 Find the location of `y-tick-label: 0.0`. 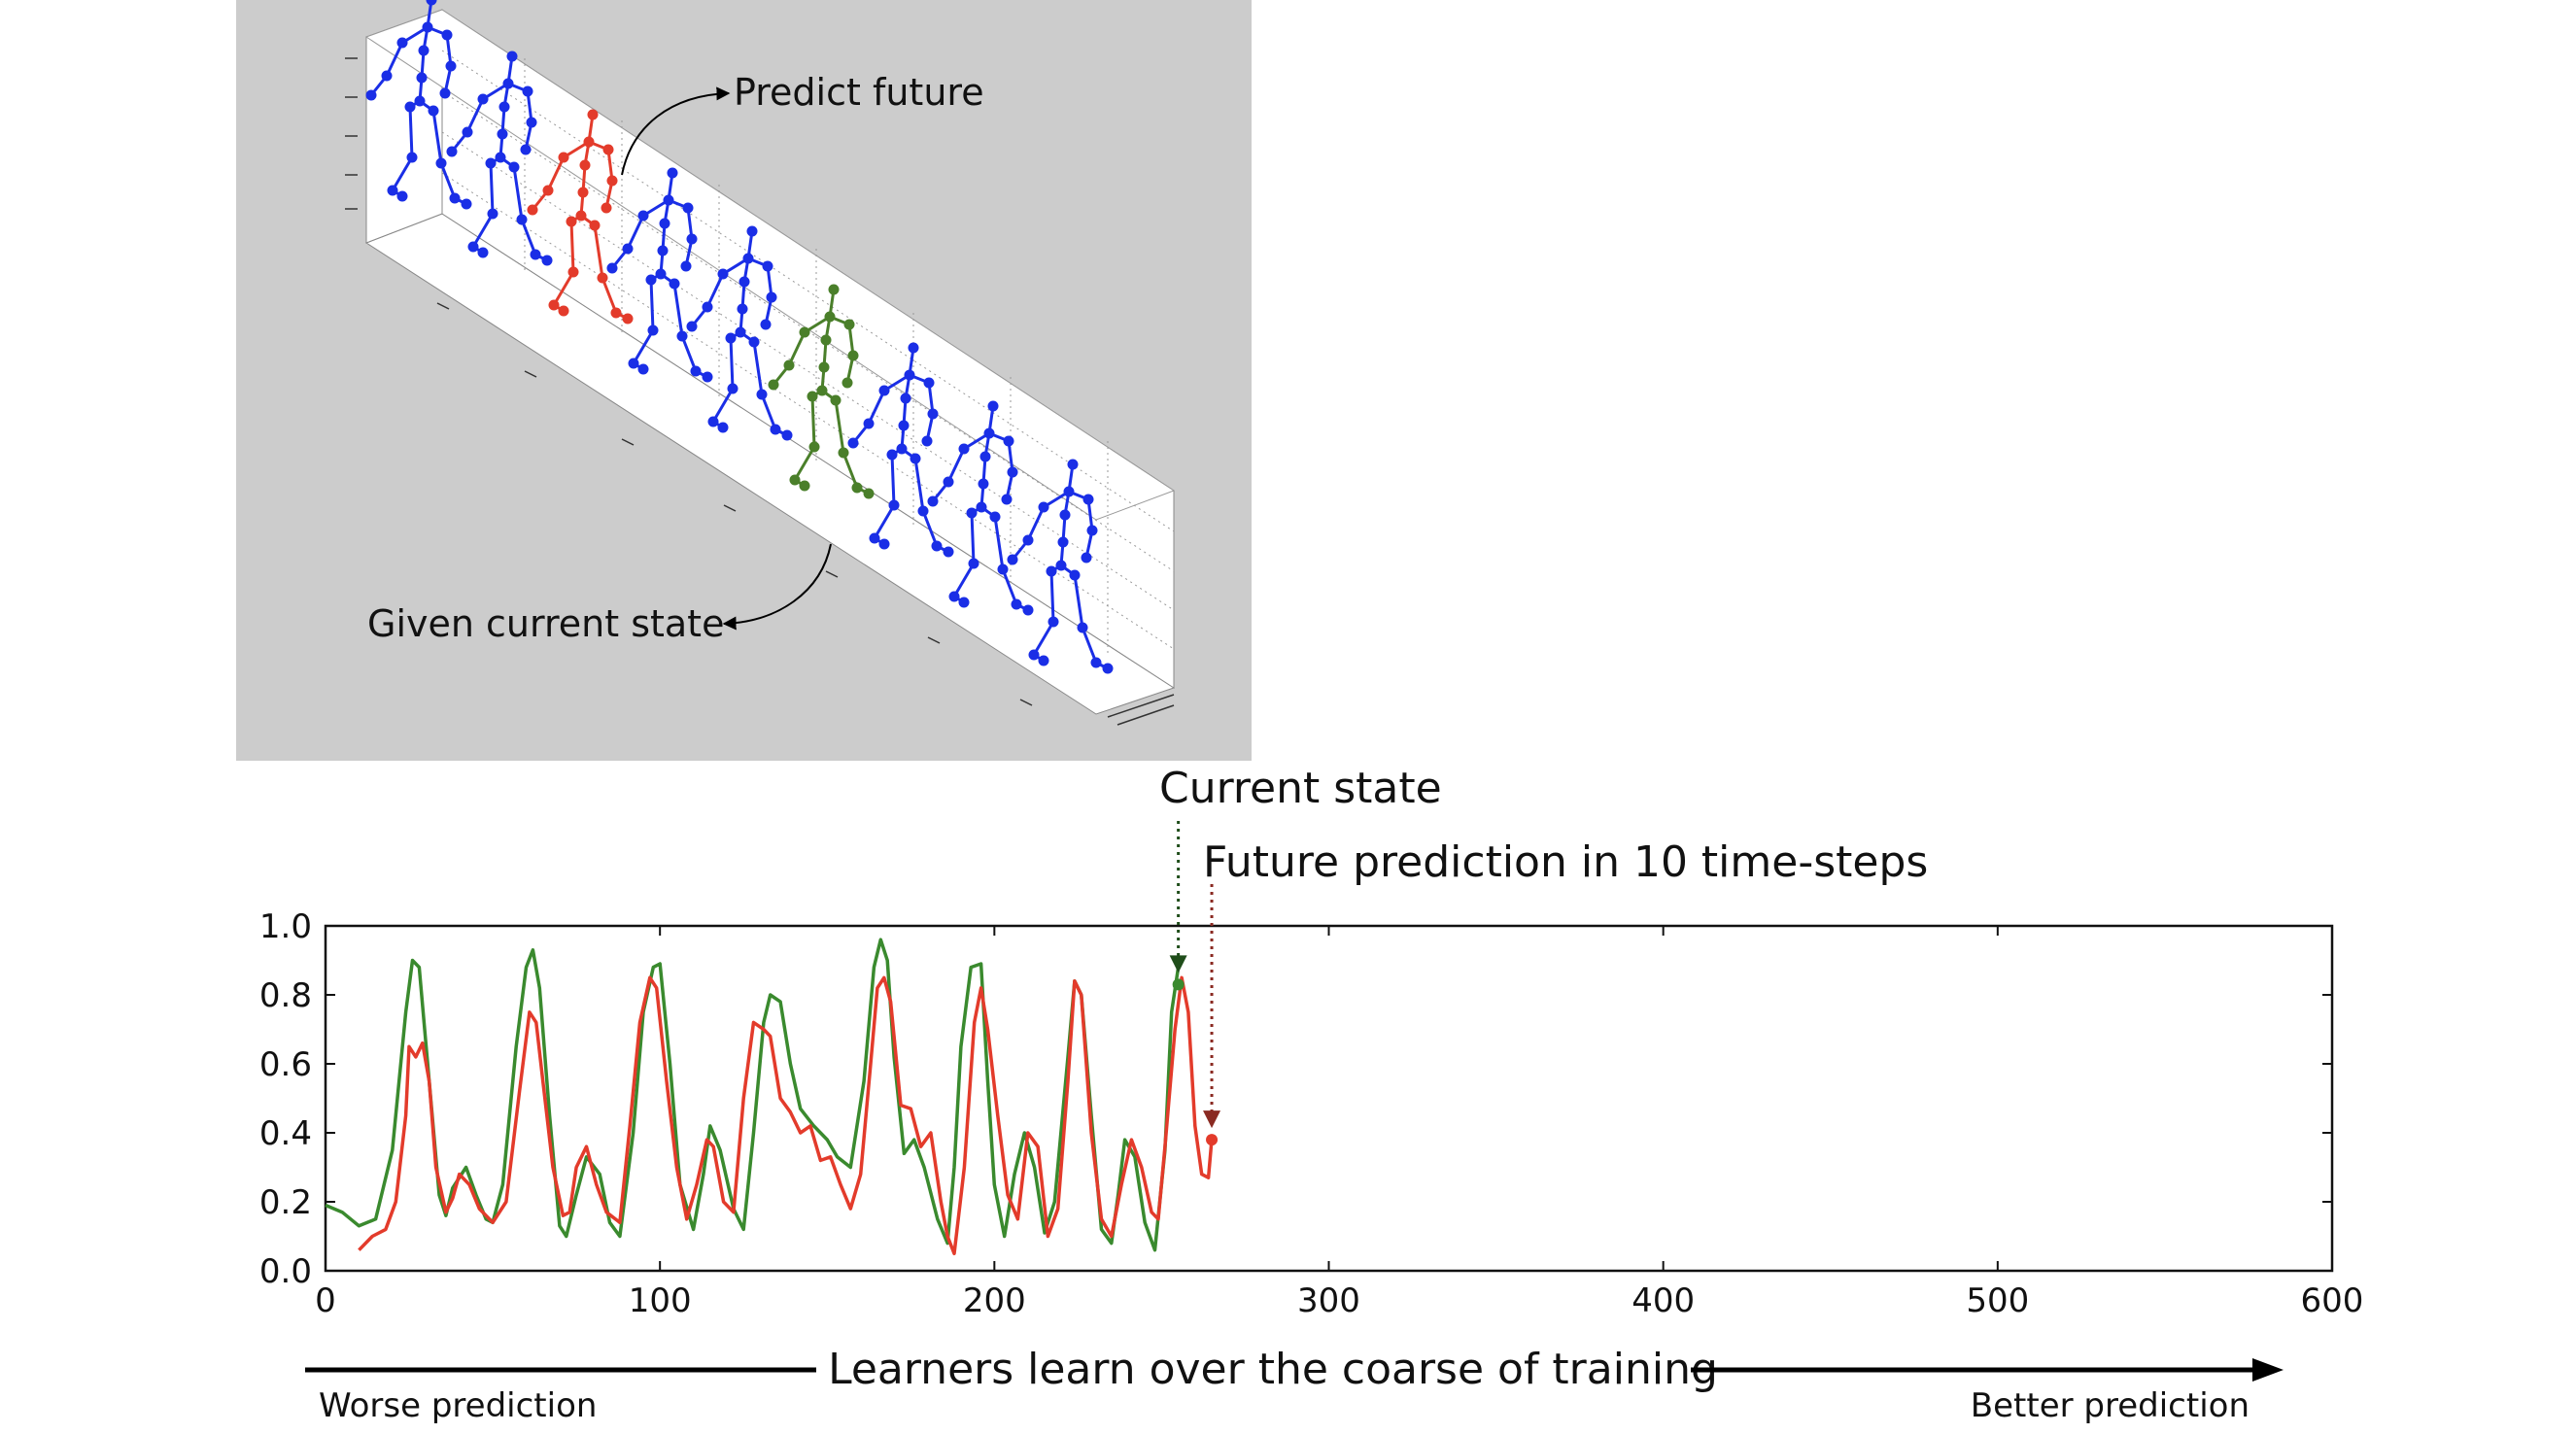

y-tick-label: 0.0 is located at coordinates (285, 1271).